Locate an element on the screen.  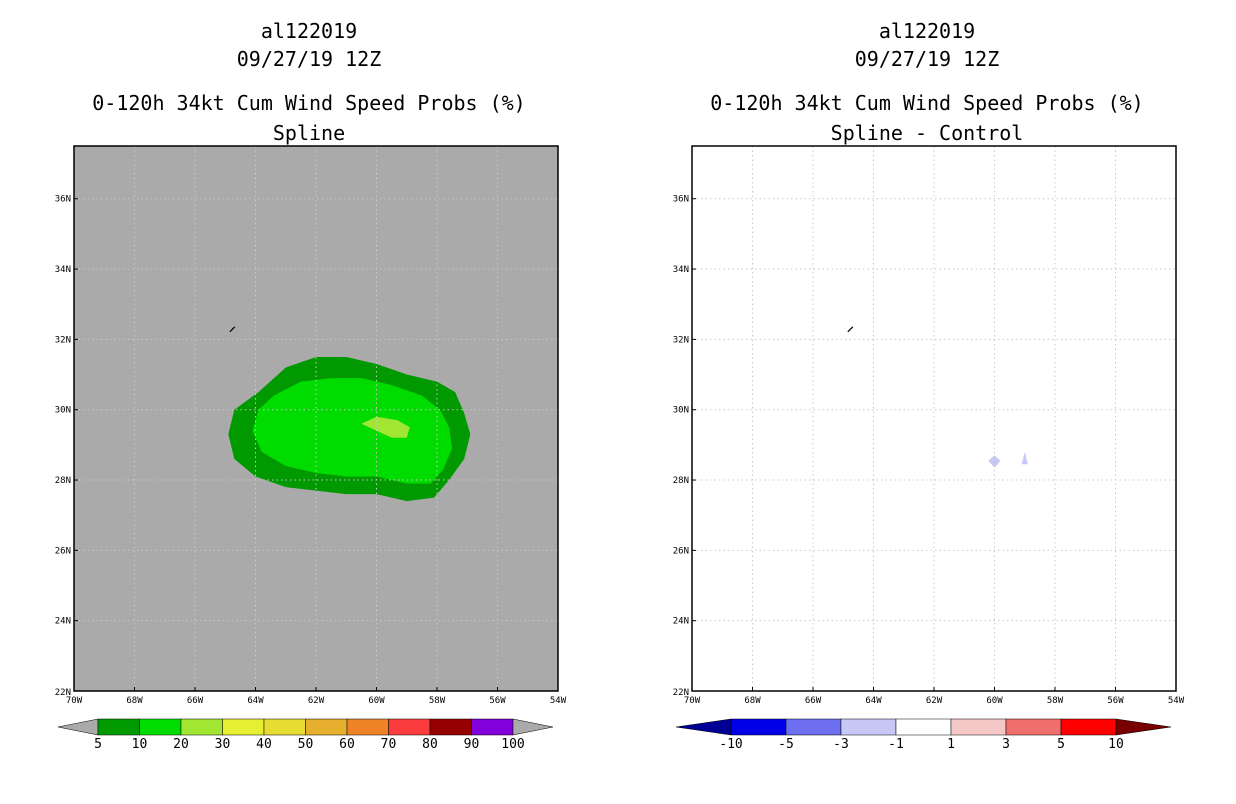
left-title-line-1: al122019 is located at coordinates (309, 31).